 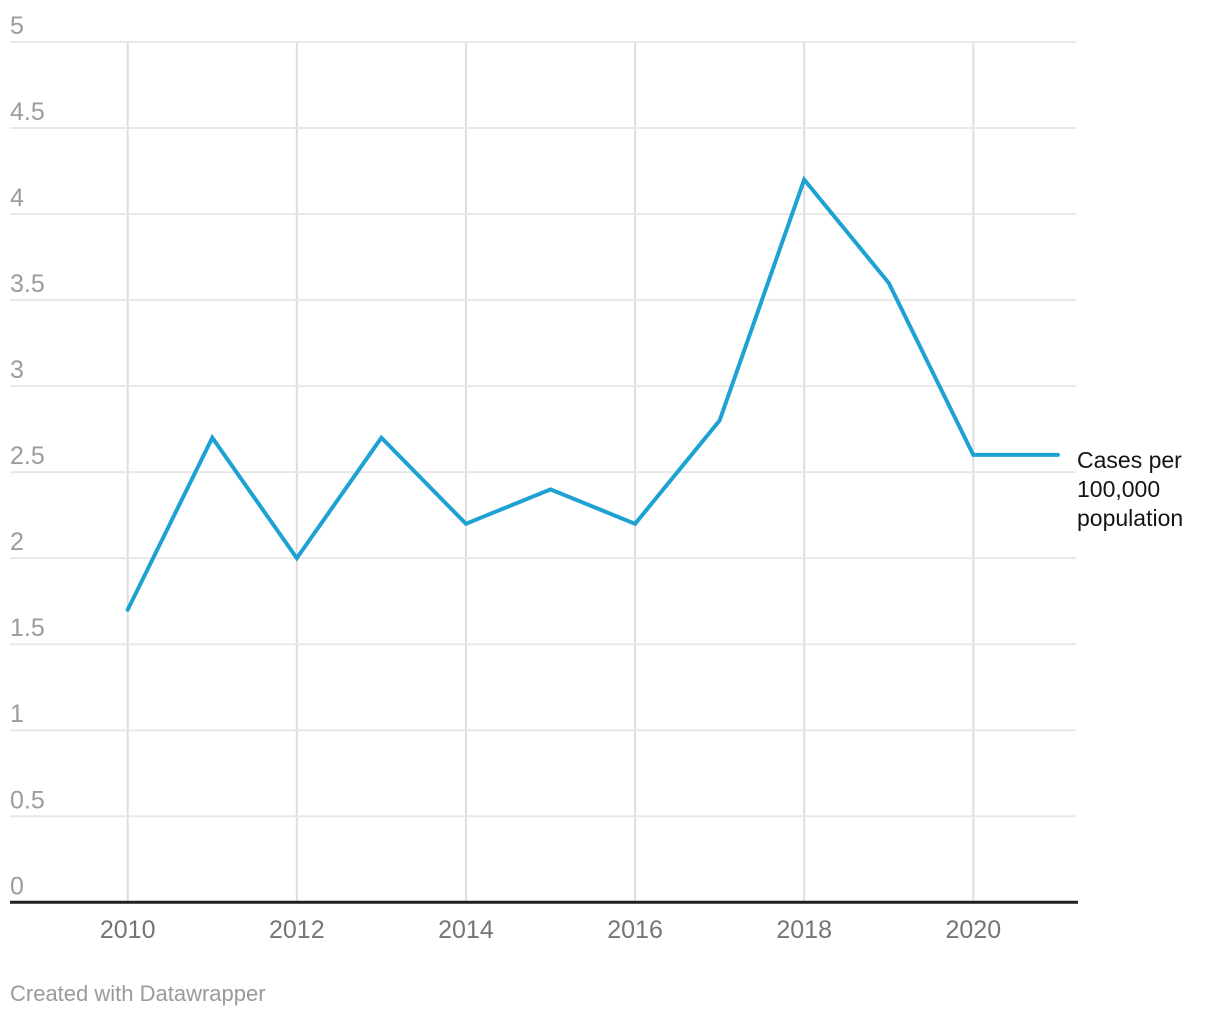 I want to click on y-tick-label: 2.5, so click(x=27, y=456).